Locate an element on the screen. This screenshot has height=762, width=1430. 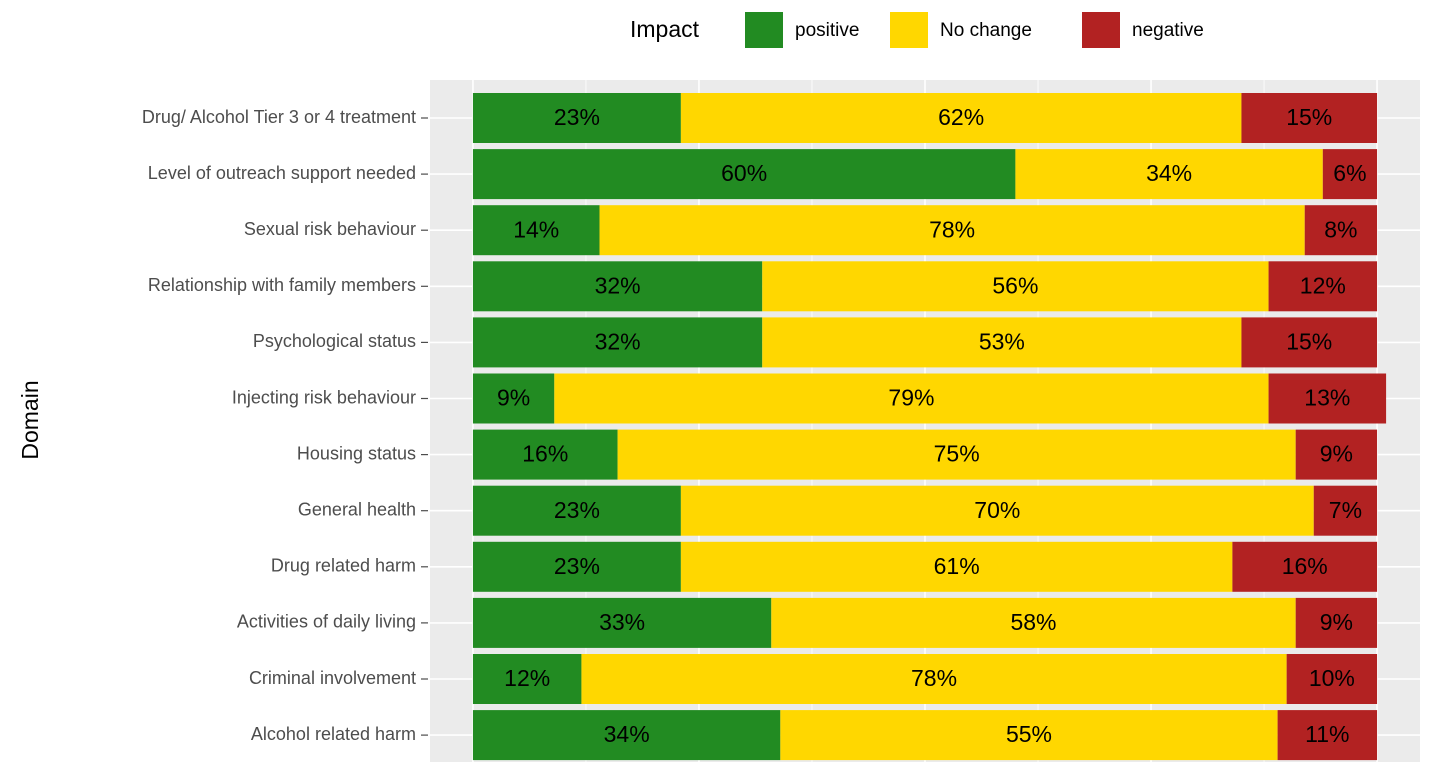
y-tick-label: Sexual risk behaviour is located at coordinates (330, 229).